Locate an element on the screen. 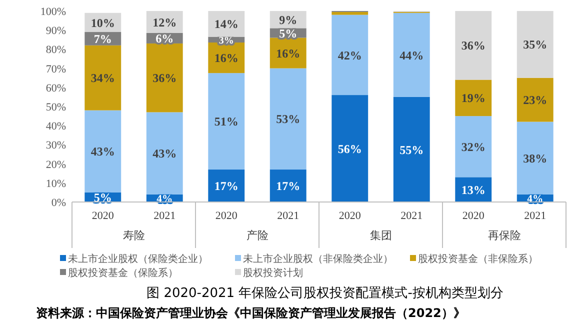 Image resolution: width=580 pixels, height=334 pixels. text: 资料来源：中国保险资产管理业协会《中国保险资产管理业发展报告（2022）》 is located at coordinates (251, 313).